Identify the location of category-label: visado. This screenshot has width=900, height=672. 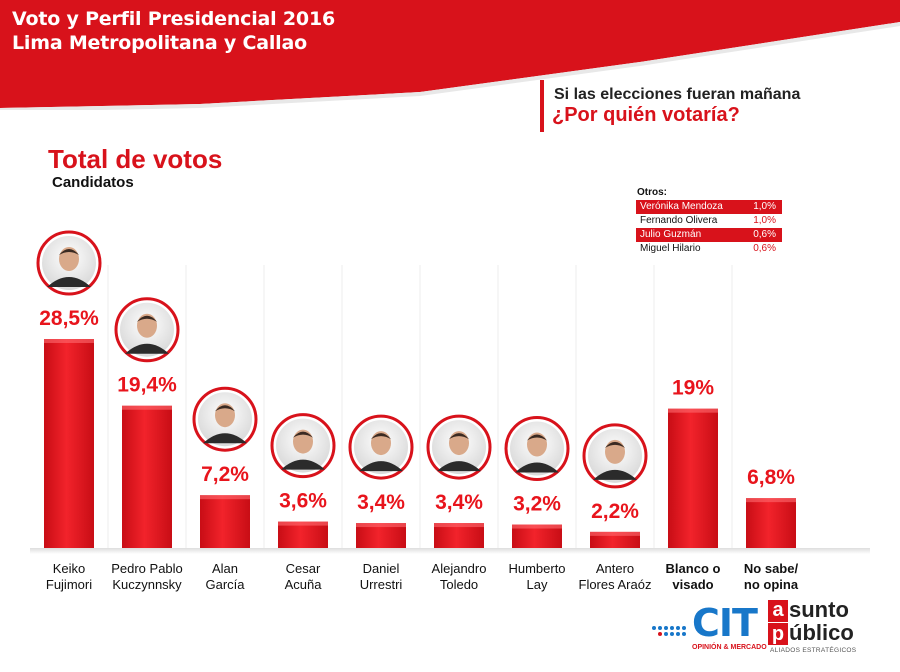
(692, 584).